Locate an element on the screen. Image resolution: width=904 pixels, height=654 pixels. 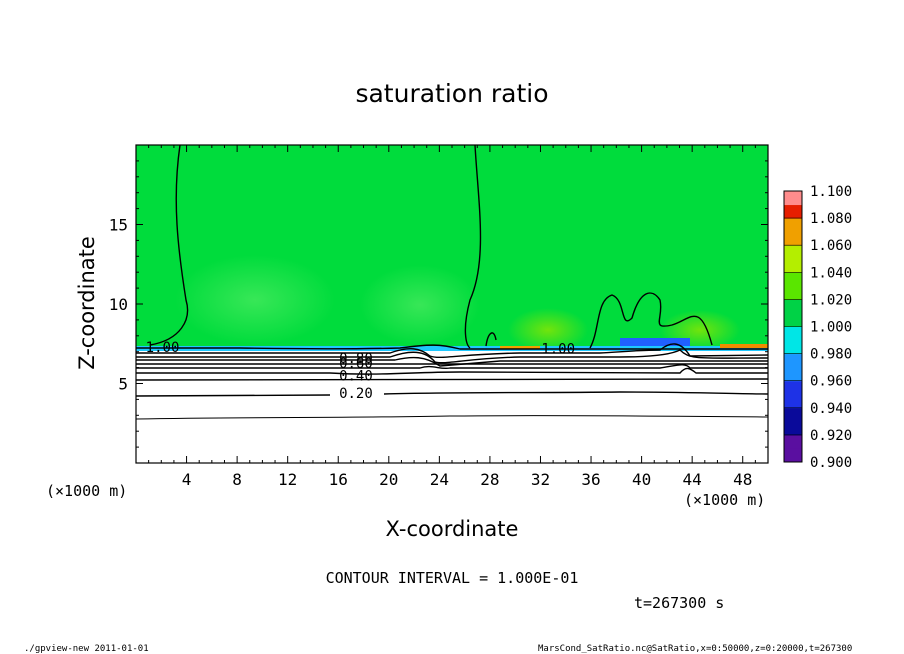
x-unit-label: (×1000 m) is located at coordinates (86, 491).